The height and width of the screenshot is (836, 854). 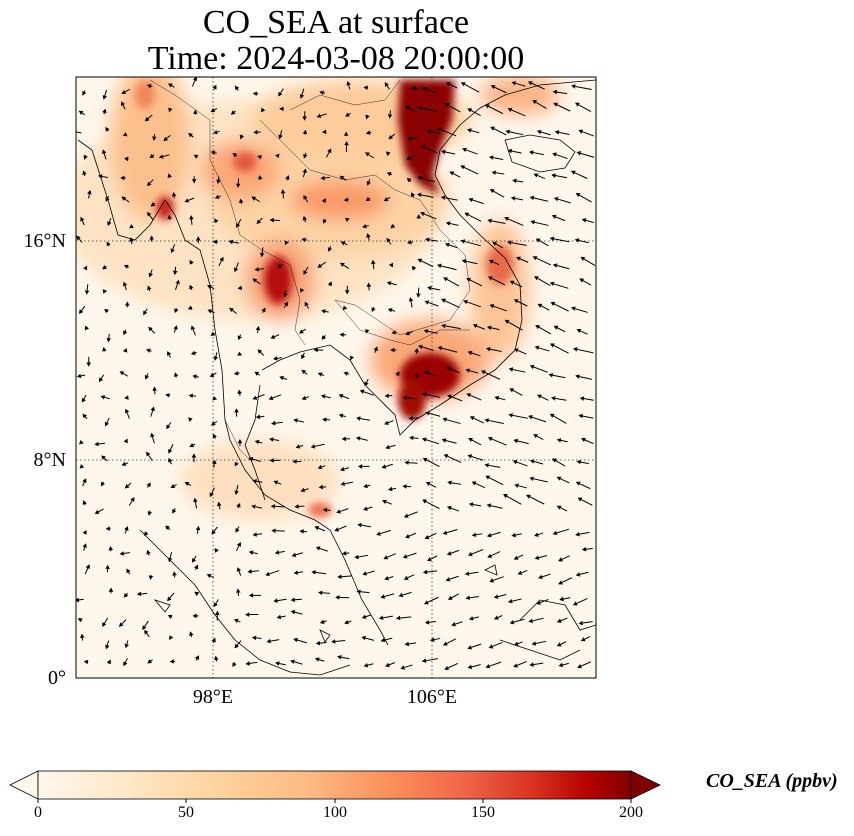 What do you see at coordinates (336, 22) in the screenshot?
I see `map-title-variable: CO_SEA at surface` at bounding box center [336, 22].